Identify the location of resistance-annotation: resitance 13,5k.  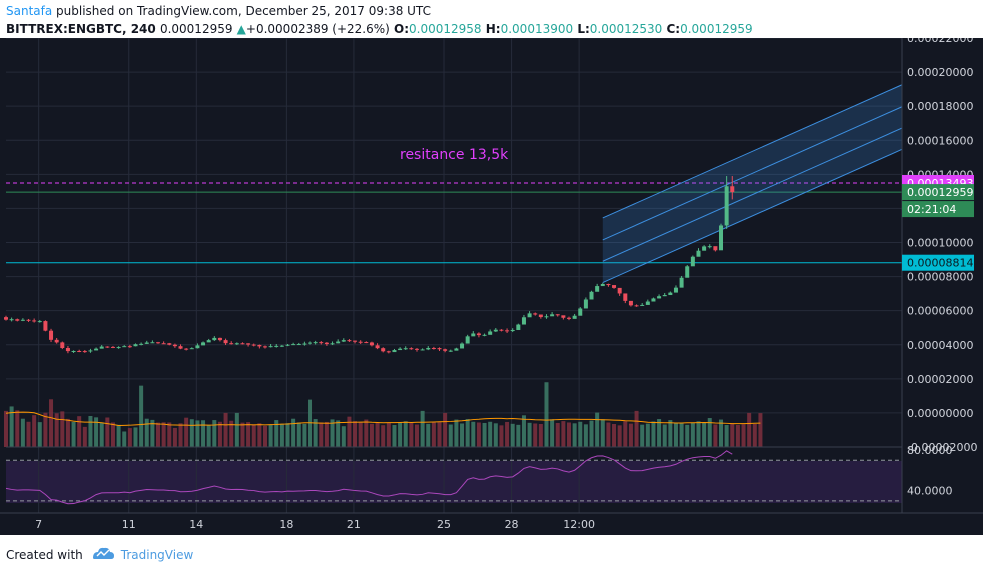
(454, 155).